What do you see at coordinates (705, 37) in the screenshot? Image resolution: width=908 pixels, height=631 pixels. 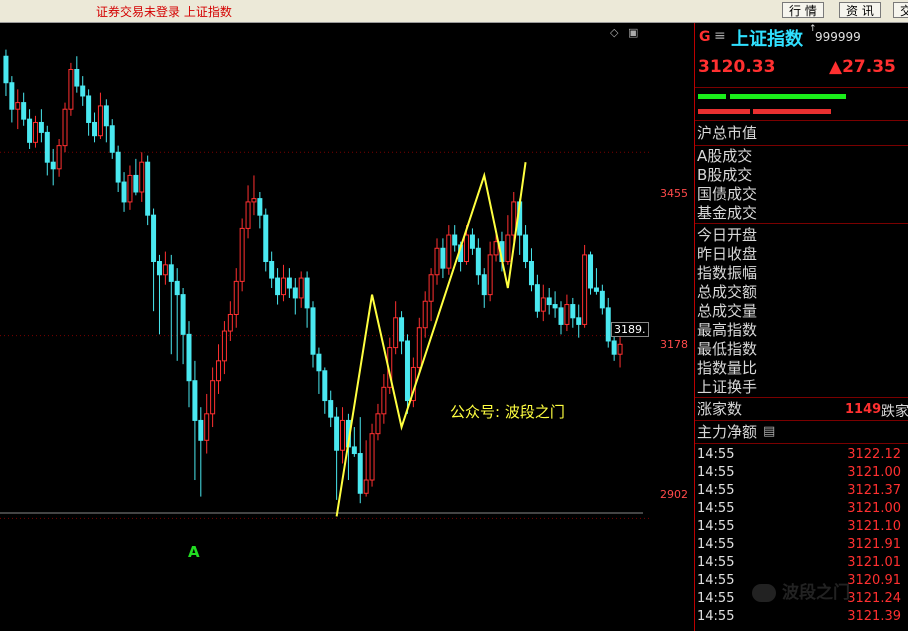 I see `g-label: G` at bounding box center [705, 37].